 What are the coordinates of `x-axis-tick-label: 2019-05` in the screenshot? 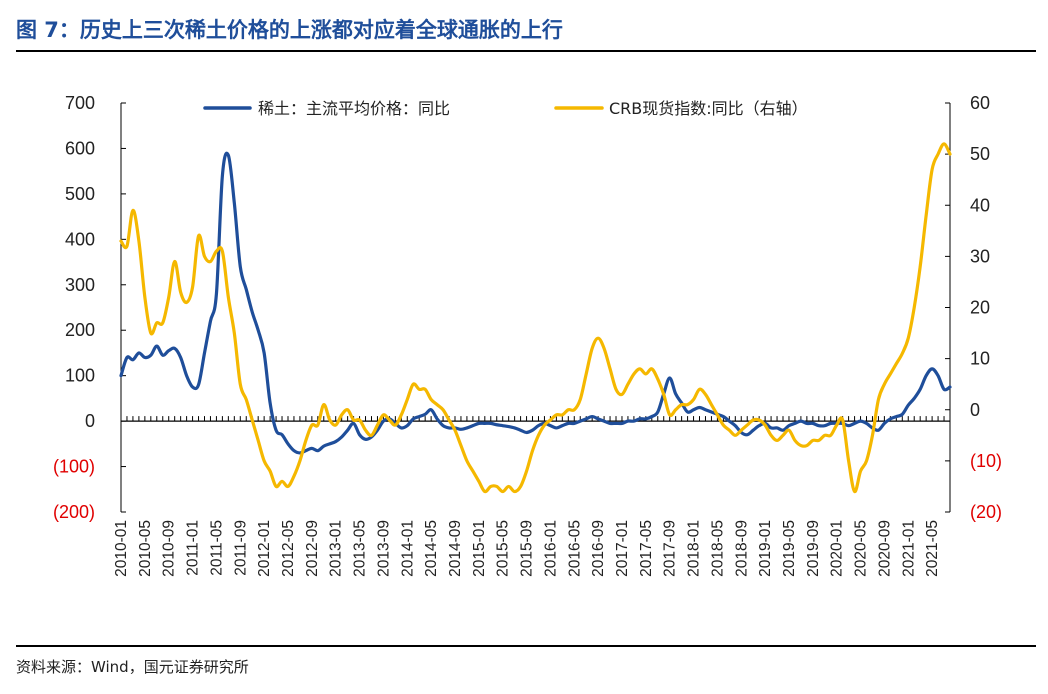 It's located at (789, 548).